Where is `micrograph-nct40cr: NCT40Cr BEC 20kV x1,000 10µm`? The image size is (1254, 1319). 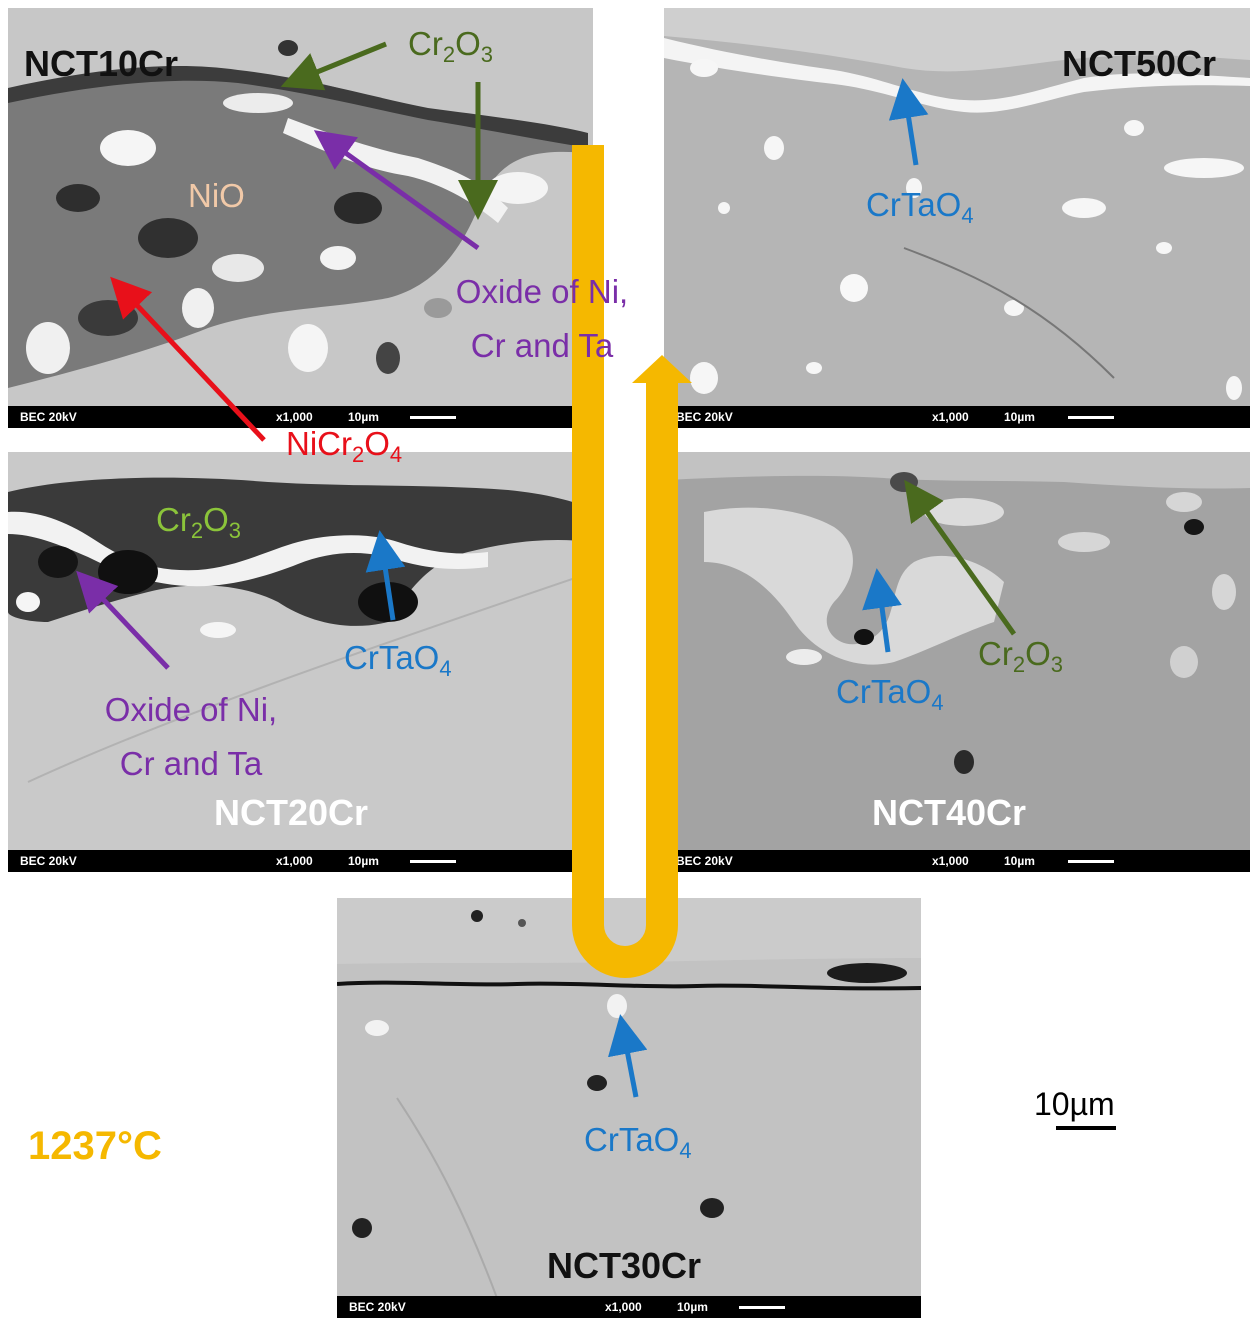
micrograph-nct40cr: NCT40Cr BEC 20kV x1,000 10µm is located at coordinates (957, 662).